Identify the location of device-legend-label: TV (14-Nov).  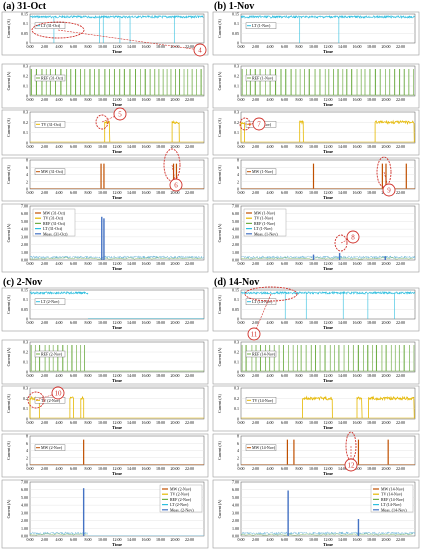
(263, 400).